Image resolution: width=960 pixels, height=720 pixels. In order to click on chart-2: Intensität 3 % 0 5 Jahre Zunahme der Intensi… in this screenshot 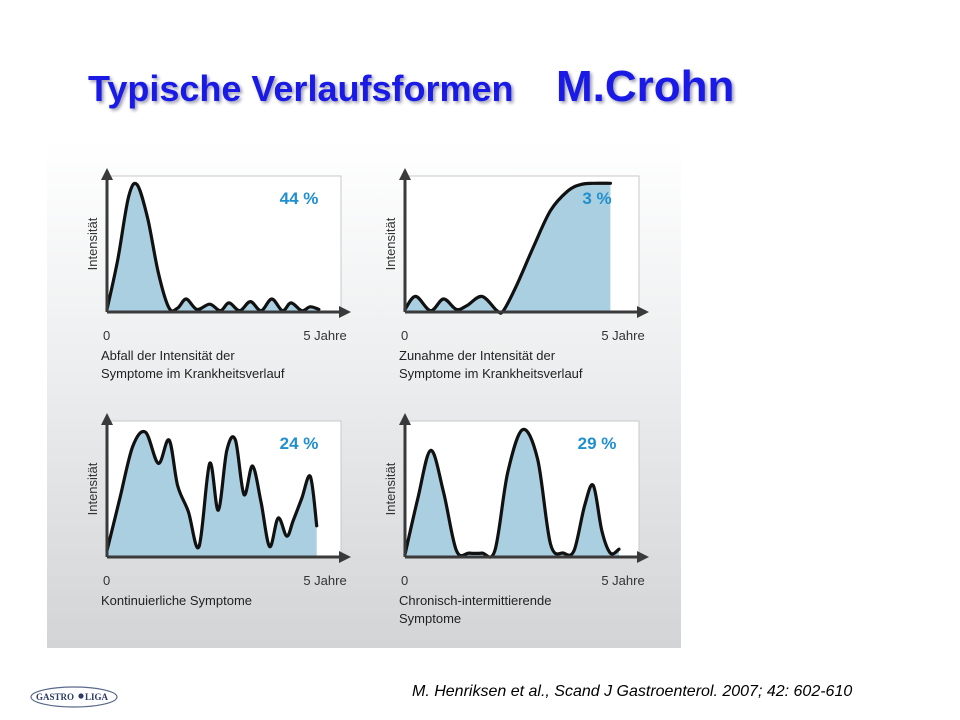, I will do `click(516, 274)`.